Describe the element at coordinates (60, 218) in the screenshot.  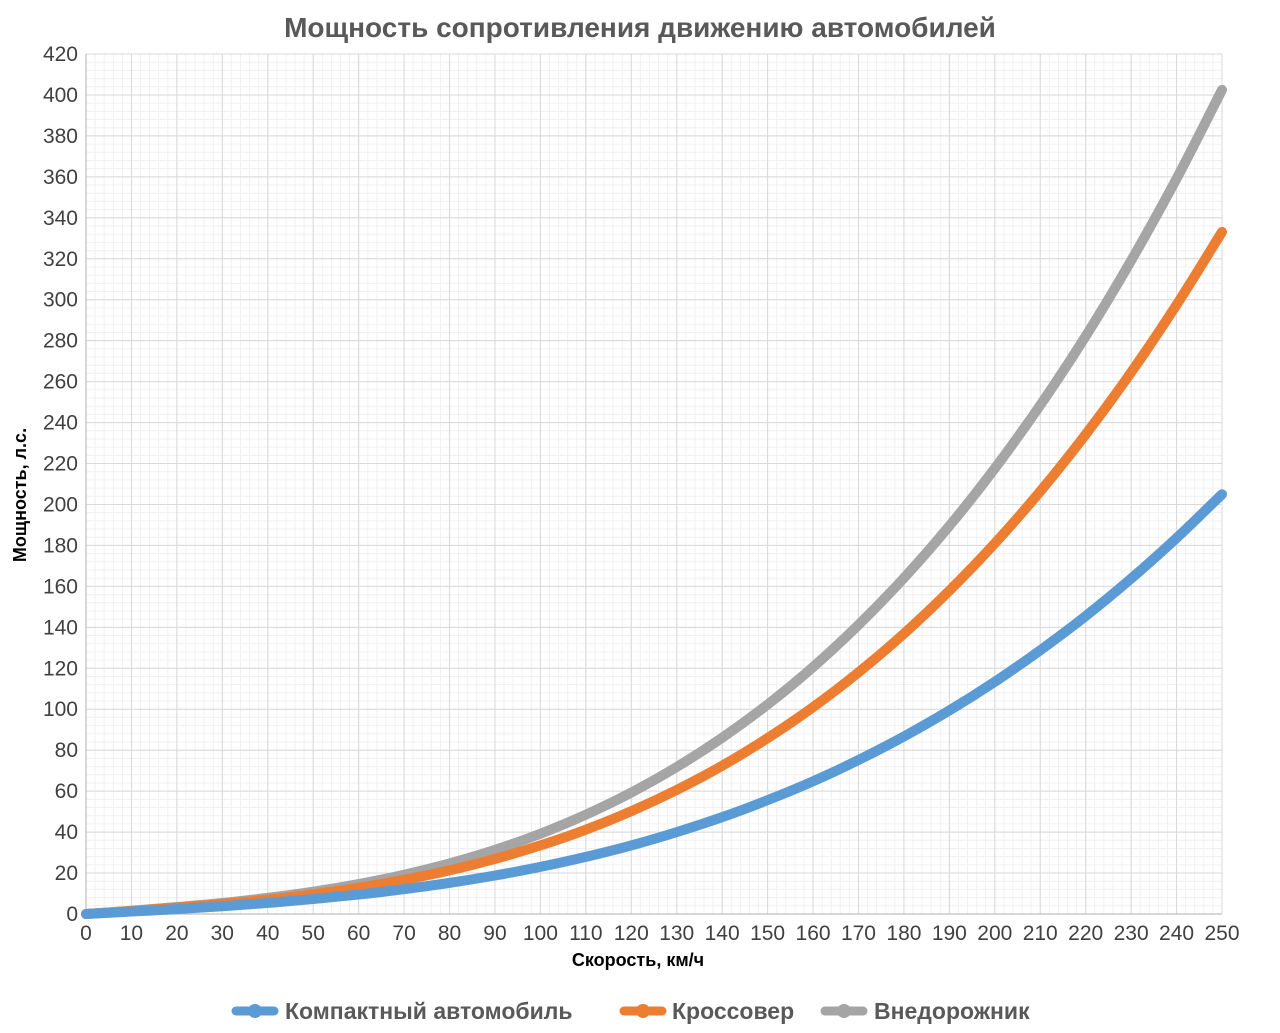
I see `y-tick-label: 340` at that location.